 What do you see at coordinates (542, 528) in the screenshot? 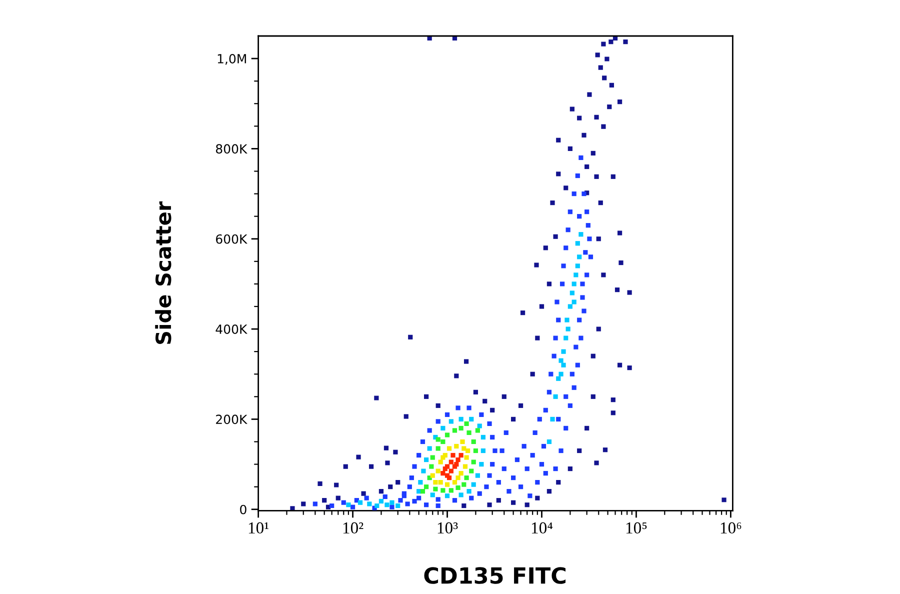
I see `x-tick-label: 10⁴` at bounding box center [542, 528].